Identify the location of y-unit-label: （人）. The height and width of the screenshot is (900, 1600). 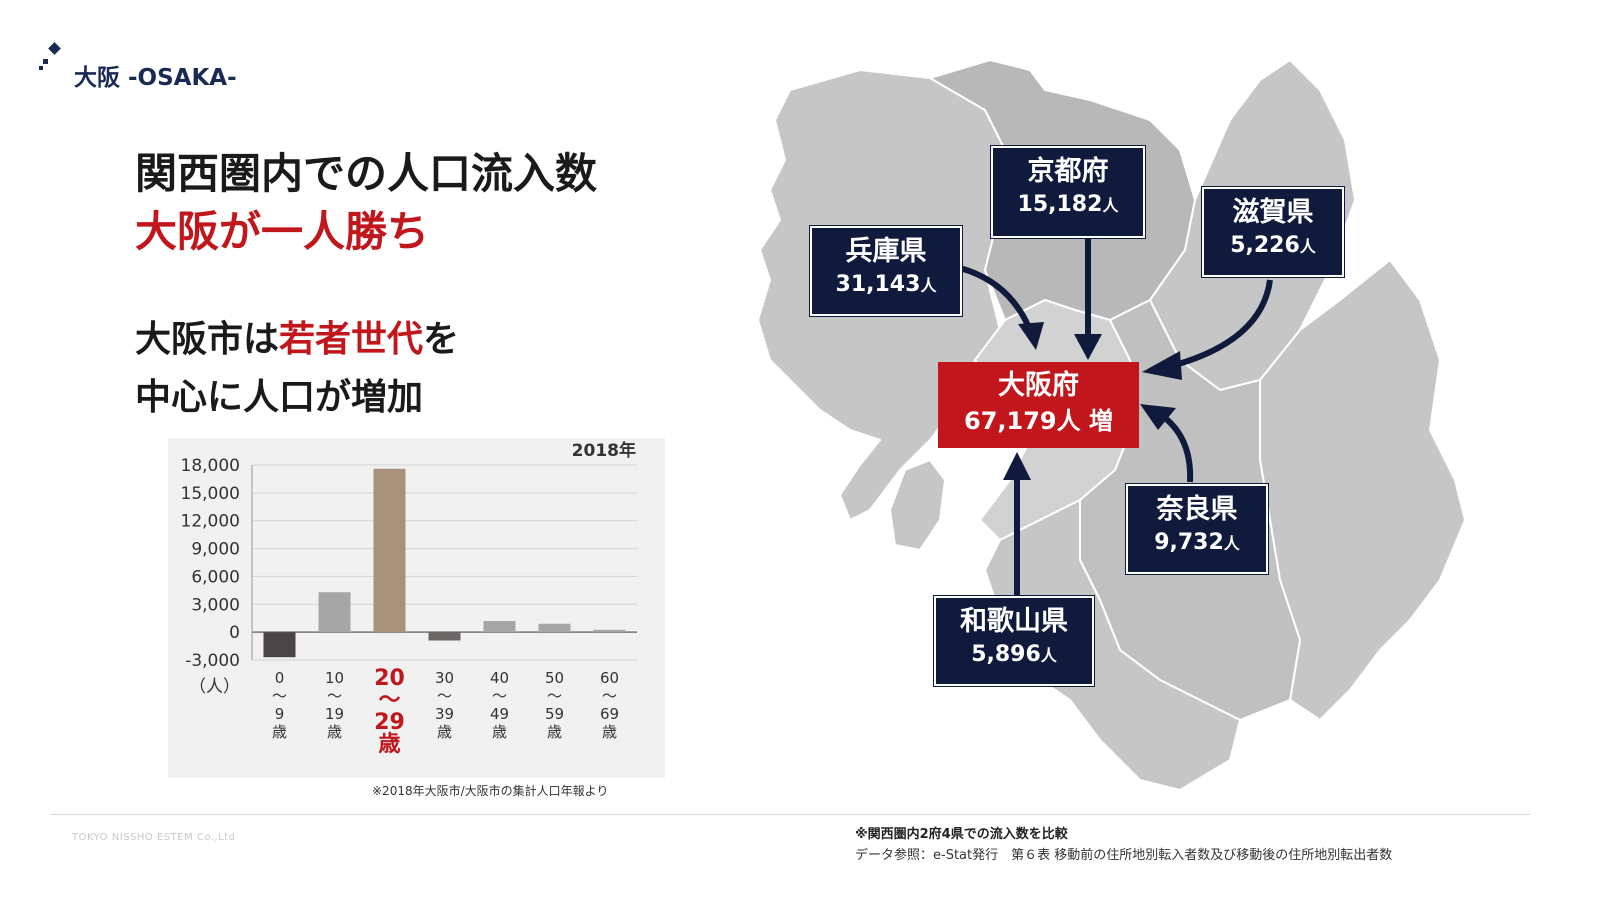
(214, 687).